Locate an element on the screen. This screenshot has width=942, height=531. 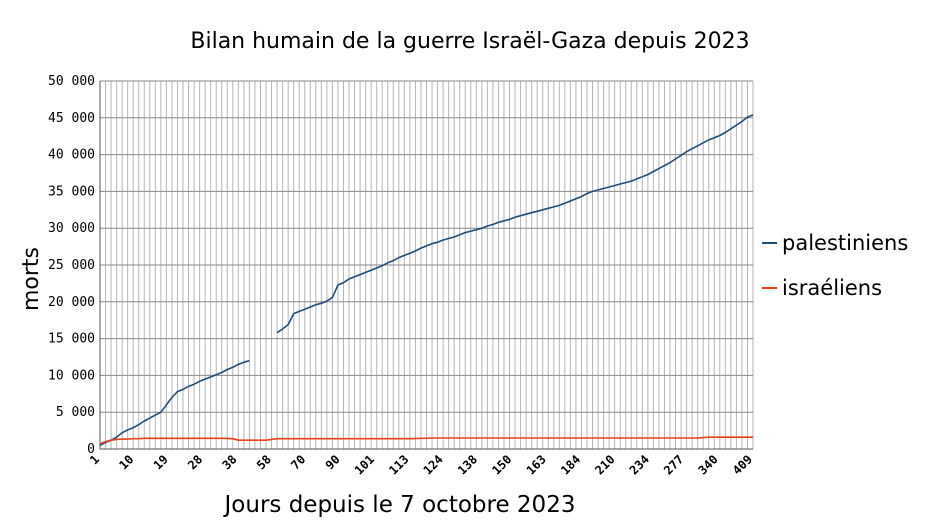
y-tick-label: 5 000 is located at coordinates (75, 412).